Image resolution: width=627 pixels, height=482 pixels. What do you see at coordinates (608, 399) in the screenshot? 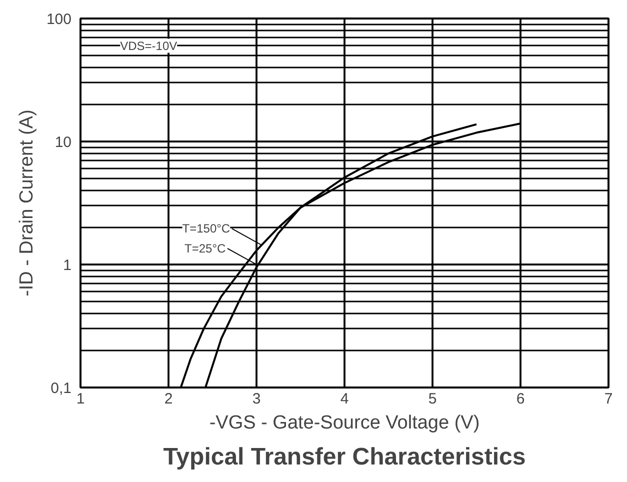
I see `x-tick-label: 7` at bounding box center [608, 399].